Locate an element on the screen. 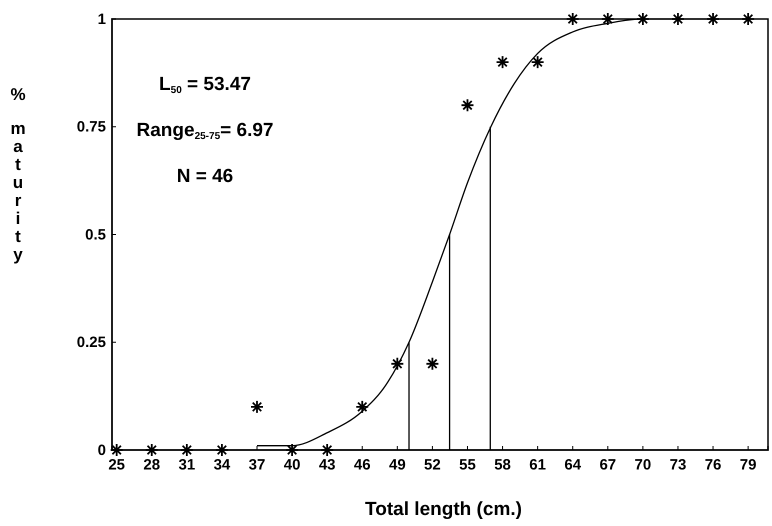 Image resolution: width=772 pixels, height=526 pixels. x-tick-label: 64 is located at coordinates (573, 465).